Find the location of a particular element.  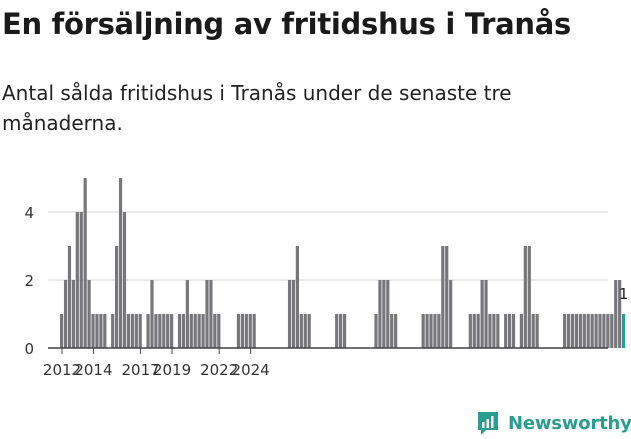

brand-logo: Newsworthy is located at coordinates (553, 423).